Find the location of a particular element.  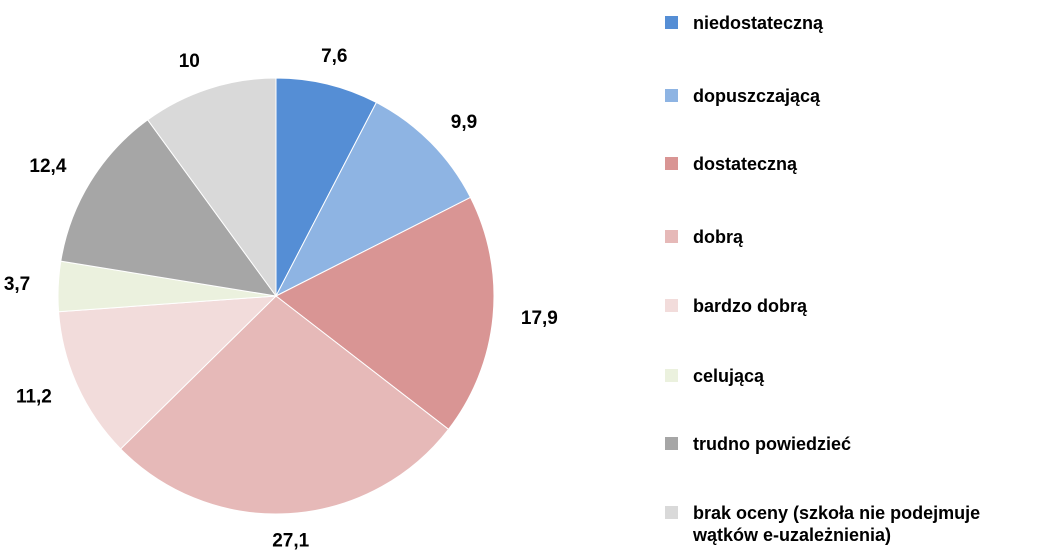

data-label: 12,4 is located at coordinates (47, 166).